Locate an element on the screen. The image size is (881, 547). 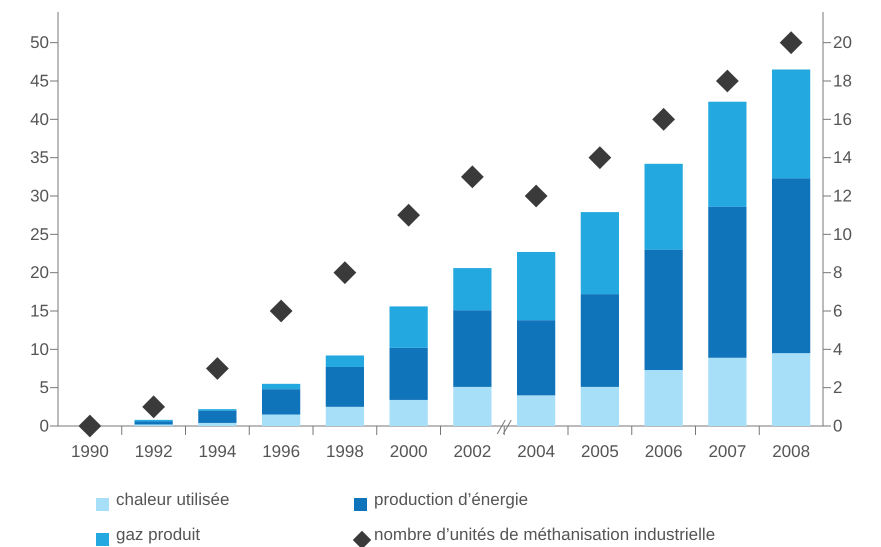
x-tick-label: 1992 is located at coordinates (153, 451).